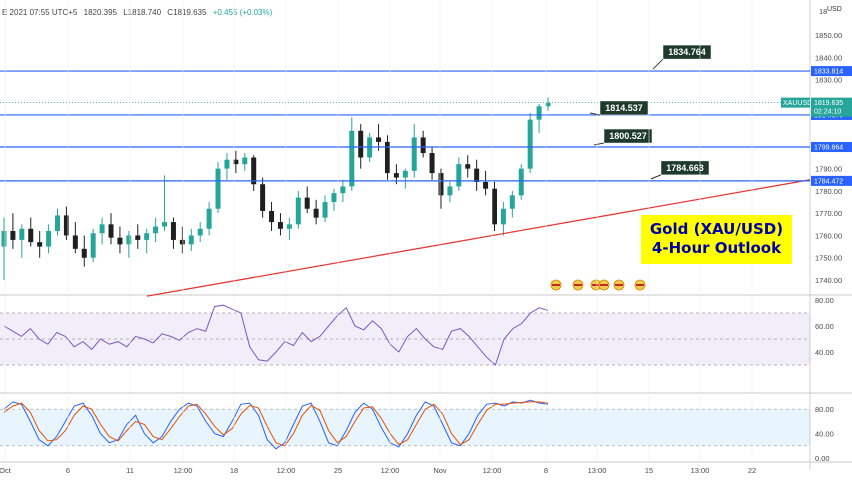 This screenshot has width=852, height=485. I want to click on x-tick-label: 15, so click(649, 470).